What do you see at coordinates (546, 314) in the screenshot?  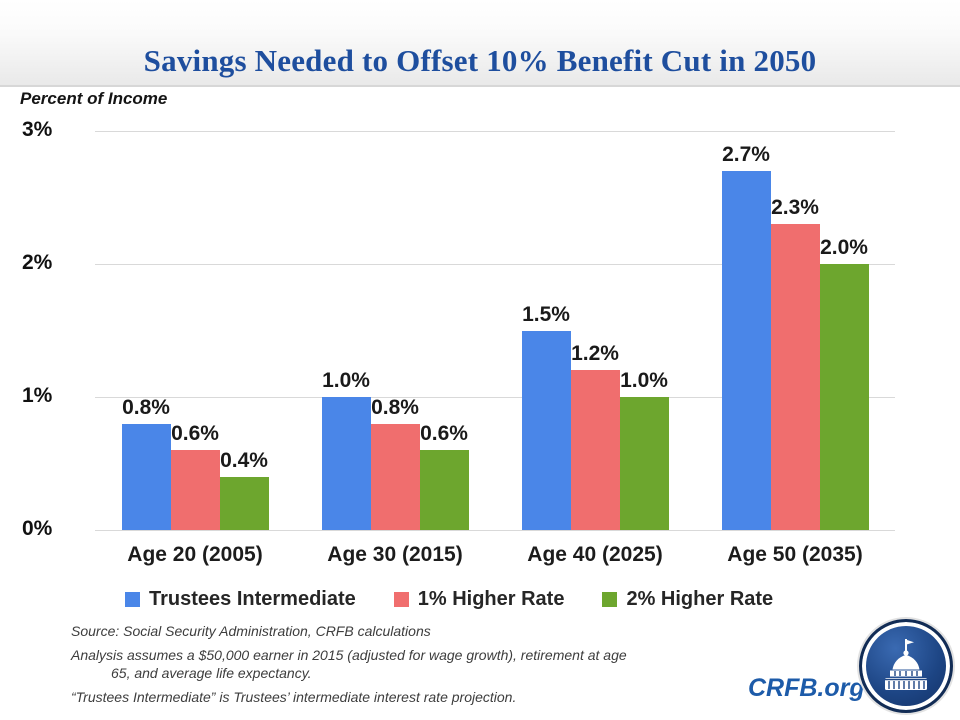 I see `bar-value-label: 1.5%` at bounding box center [546, 314].